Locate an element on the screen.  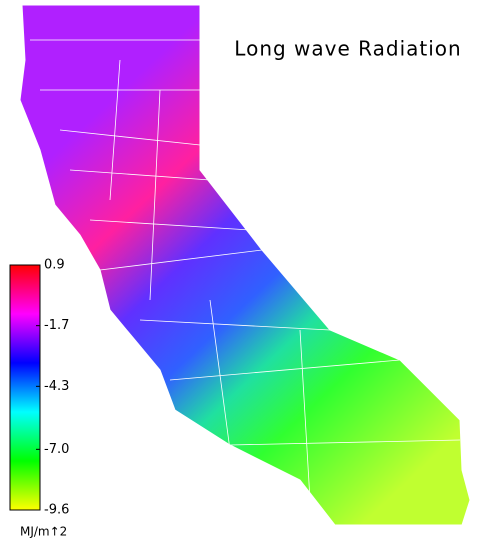
colorbar-tick-label: -7.0 is located at coordinates (56, 449).